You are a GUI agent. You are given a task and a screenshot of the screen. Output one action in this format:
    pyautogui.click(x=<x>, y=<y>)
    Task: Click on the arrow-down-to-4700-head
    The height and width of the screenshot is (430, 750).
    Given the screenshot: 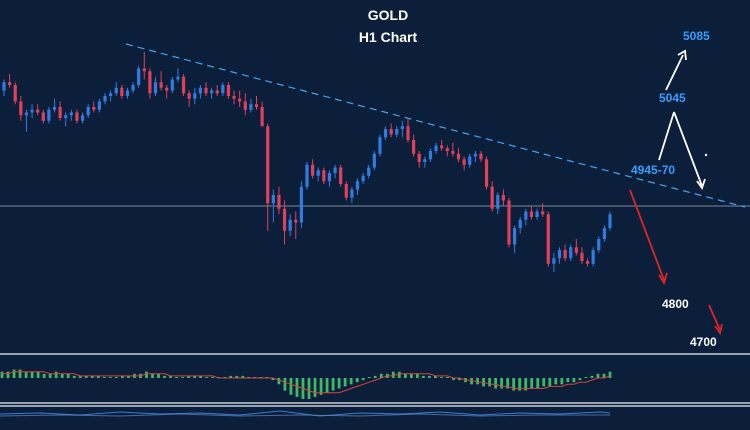 What is the action you would take?
    pyautogui.click(x=718, y=329)
    